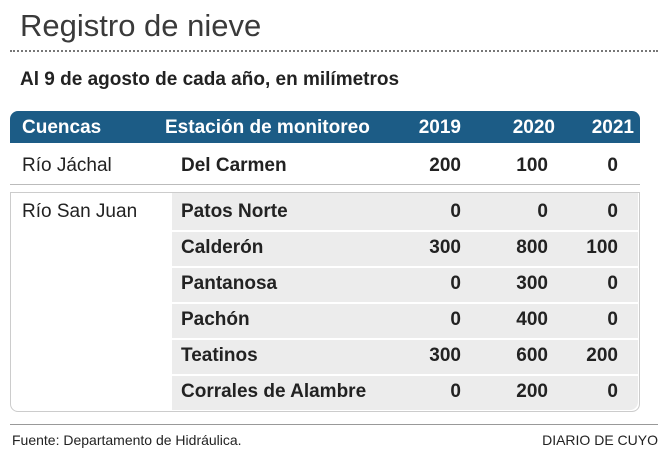 The width and height of the screenshot is (668, 455). I want to click on basin: Río Jáchal, so click(67, 165).